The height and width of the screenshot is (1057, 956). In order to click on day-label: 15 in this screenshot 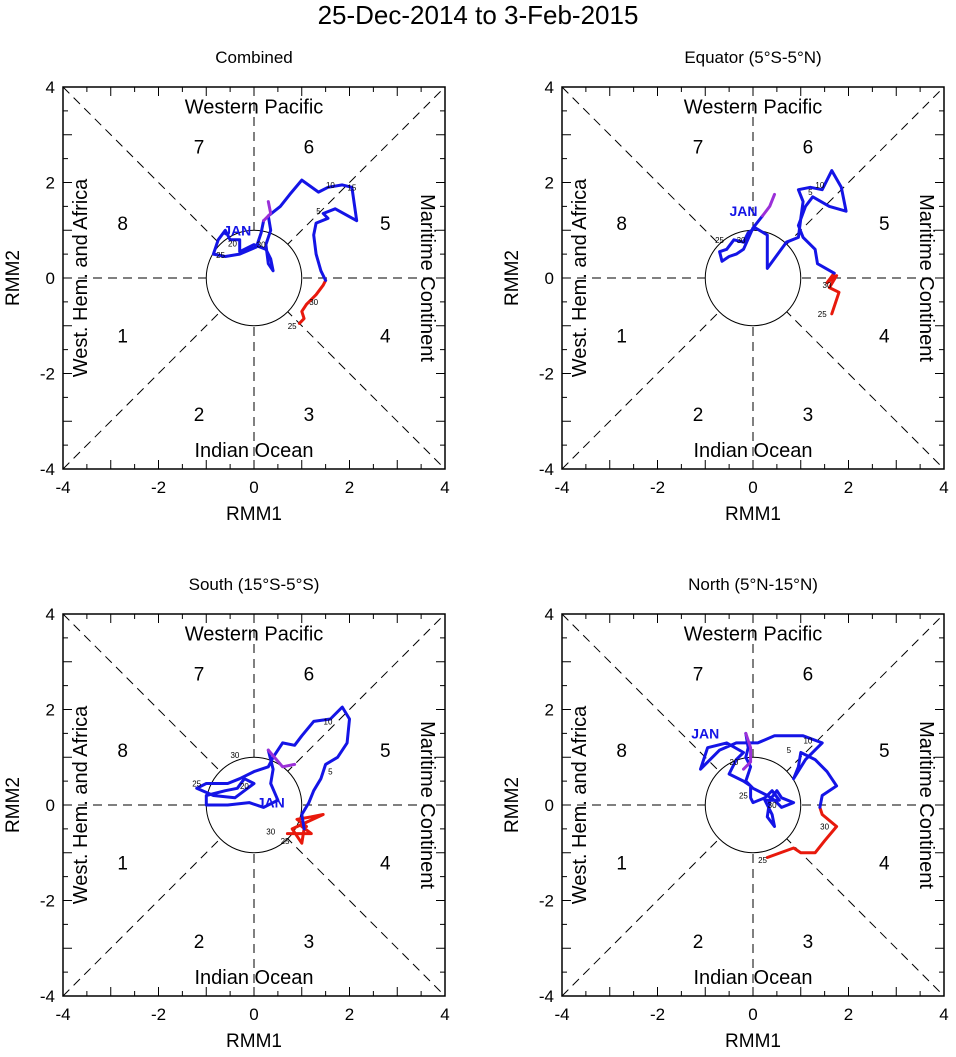, I will do `click(351, 187)`.